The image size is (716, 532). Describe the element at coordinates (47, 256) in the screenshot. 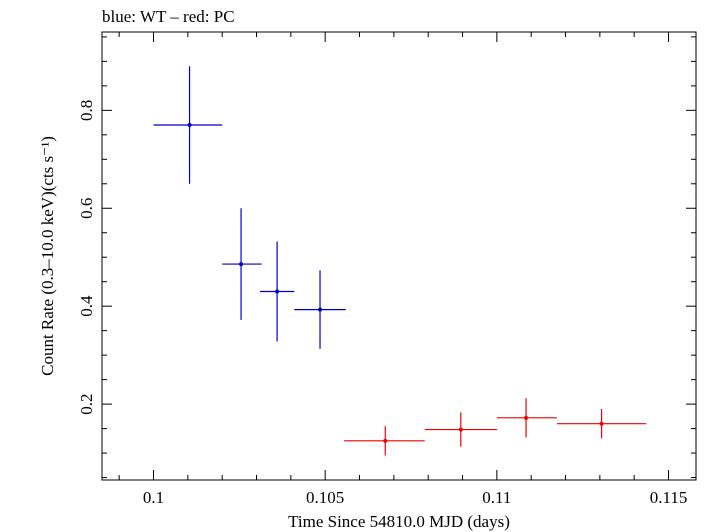

I see `y-axis-label: Count Rate (0.3–10.0 keV)(cts s⁻¹)` at that location.